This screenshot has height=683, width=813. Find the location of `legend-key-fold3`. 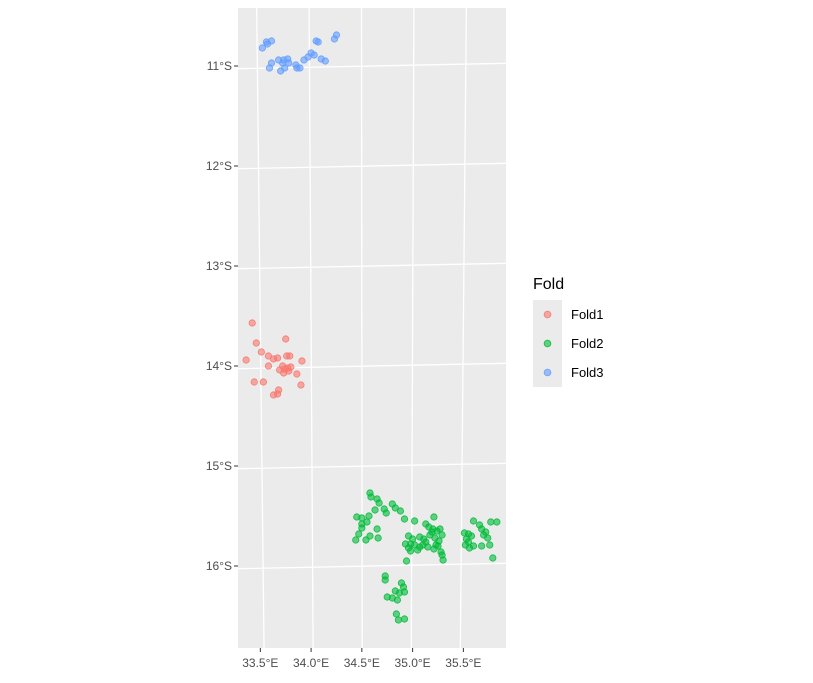

legend-key-fold3 is located at coordinates (547, 372).